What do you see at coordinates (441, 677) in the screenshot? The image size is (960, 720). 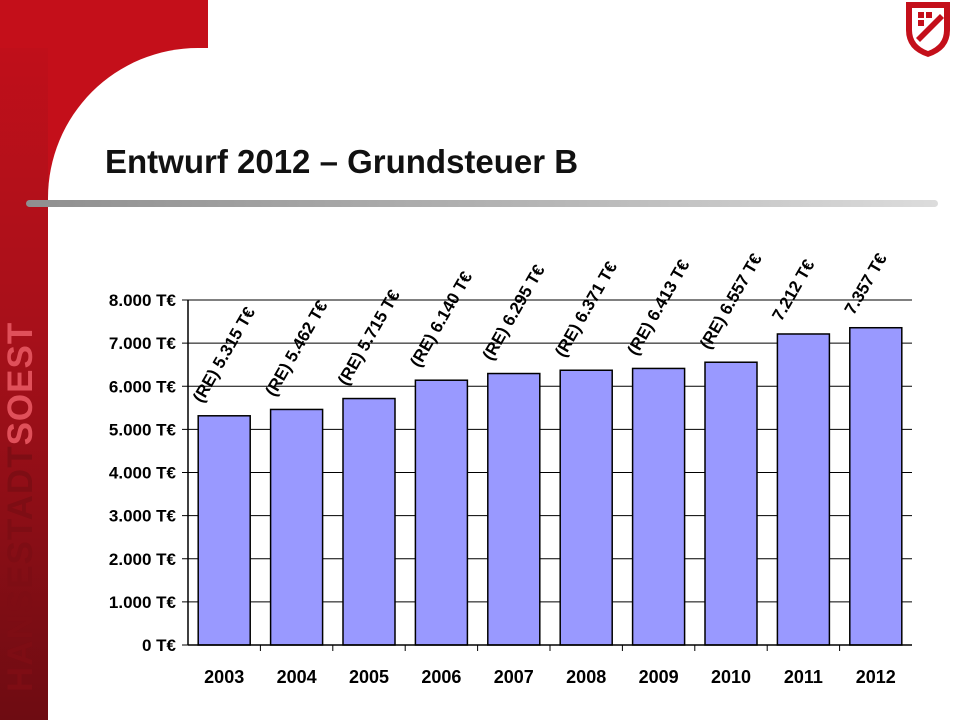 I see `x-tick-label: 2006` at bounding box center [441, 677].